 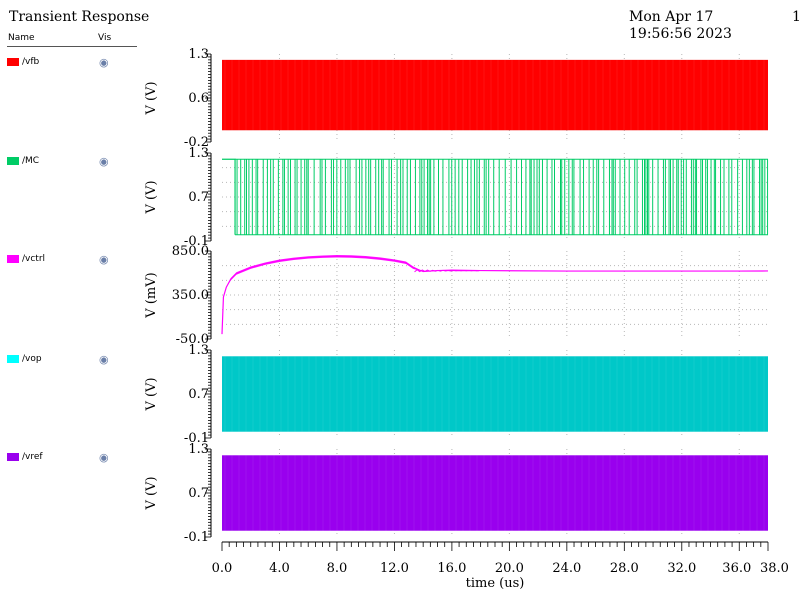 I want to click on y-tick-label: 850.0, so click(x=190, y=251).